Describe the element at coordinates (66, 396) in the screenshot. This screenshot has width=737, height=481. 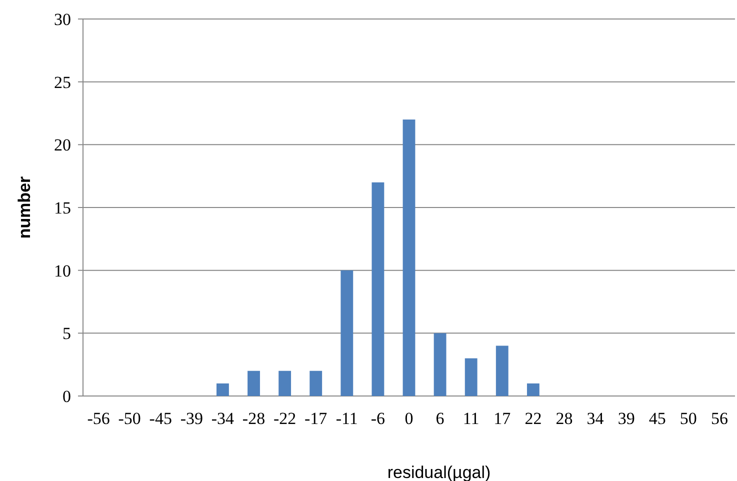
I see `y-tick-label: 0` at that location.